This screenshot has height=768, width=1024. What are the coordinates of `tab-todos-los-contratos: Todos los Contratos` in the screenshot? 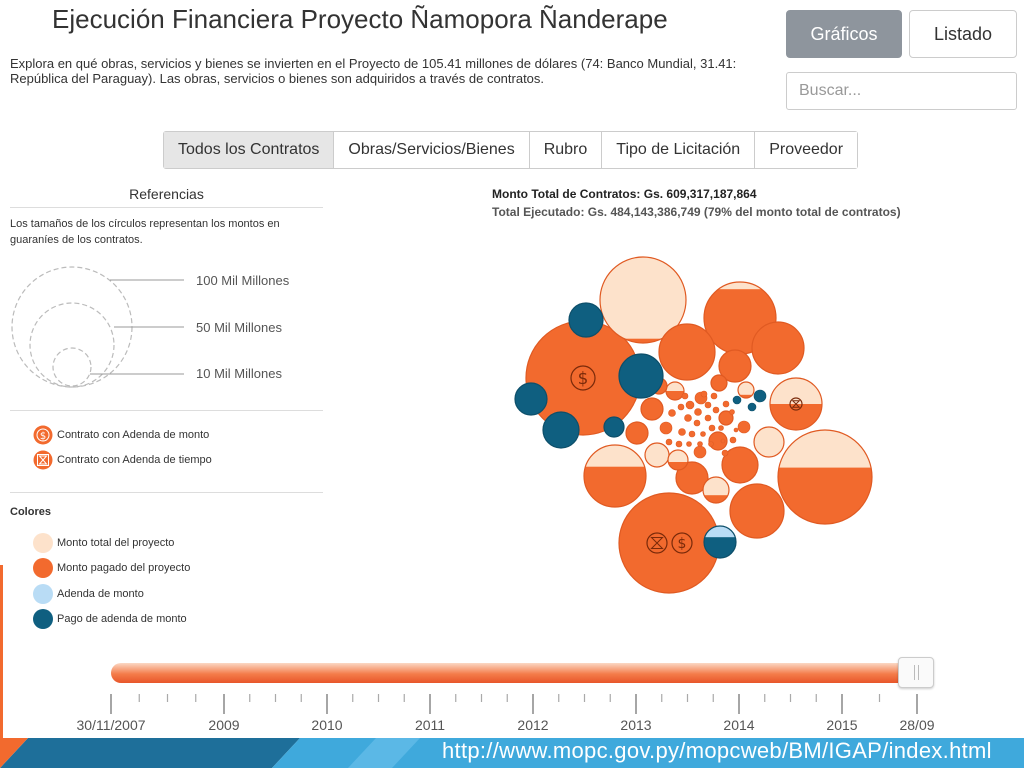 It's located at (249, 150).